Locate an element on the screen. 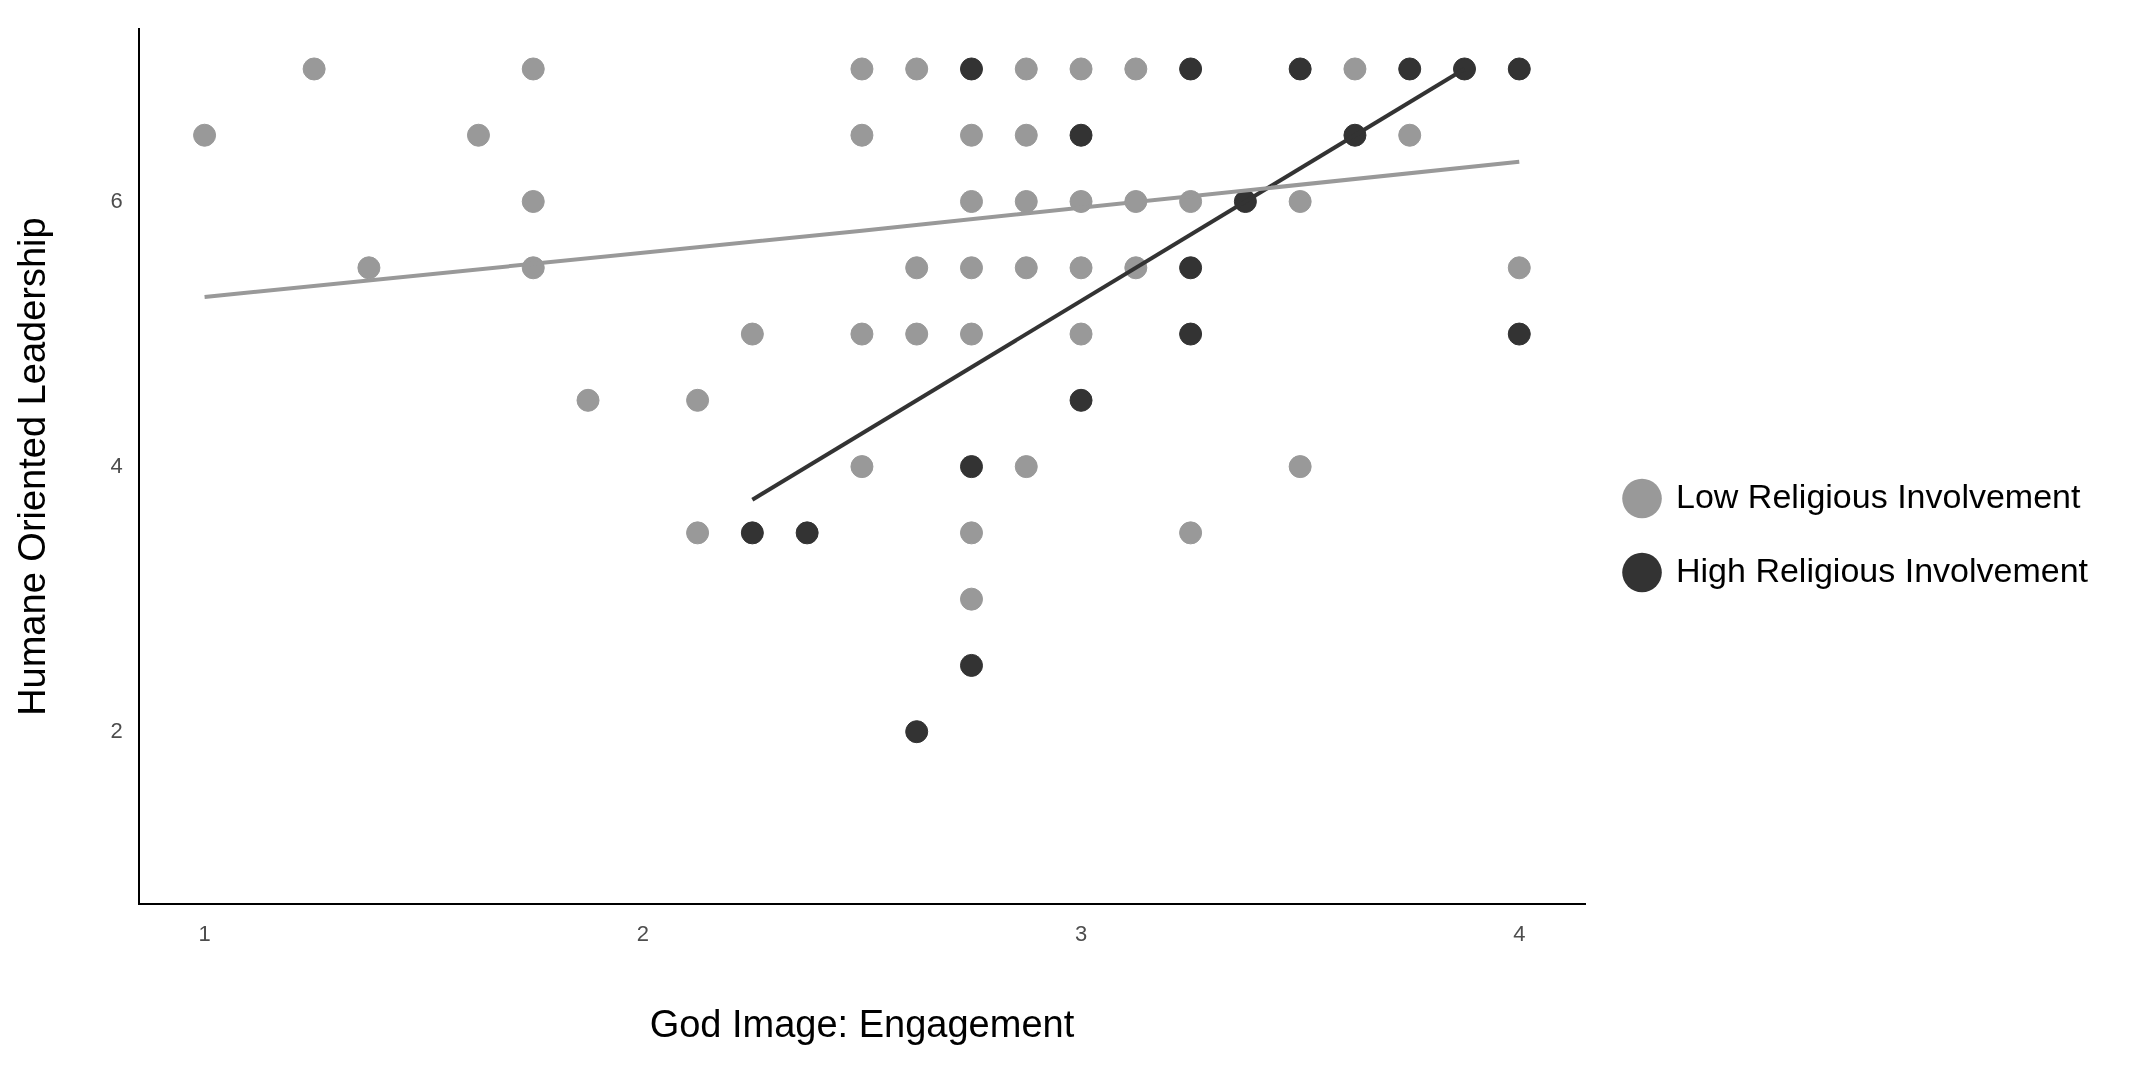  legend-label: High Religious Involvement is located at coordinates (1882, 569).